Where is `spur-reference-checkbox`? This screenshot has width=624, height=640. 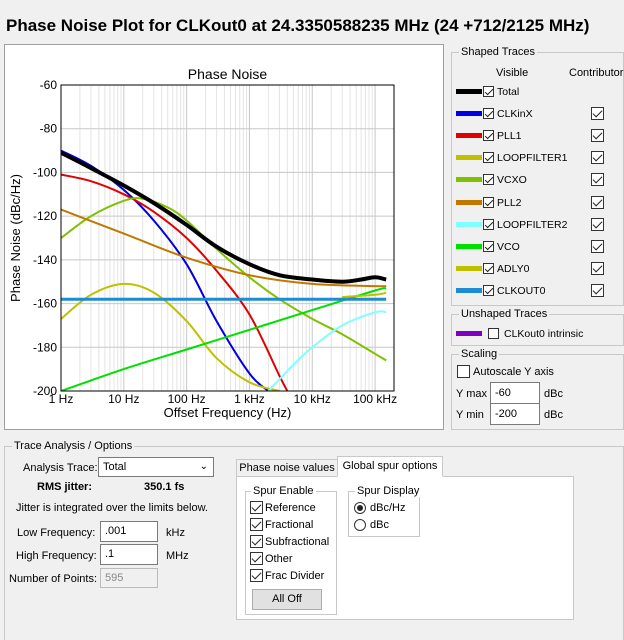 spur-reference-checkbox is located at coordinates (256, 507).